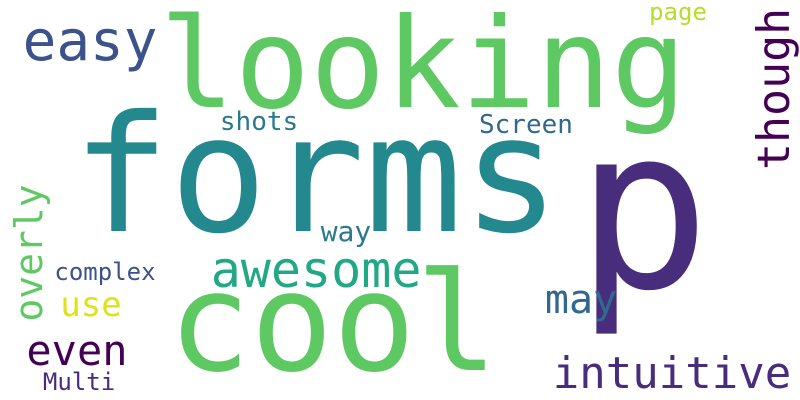 The image size is (800, 400). Describe the element at coordinates (346, 231) in the screenshot. I see `word-way: way` at that location.